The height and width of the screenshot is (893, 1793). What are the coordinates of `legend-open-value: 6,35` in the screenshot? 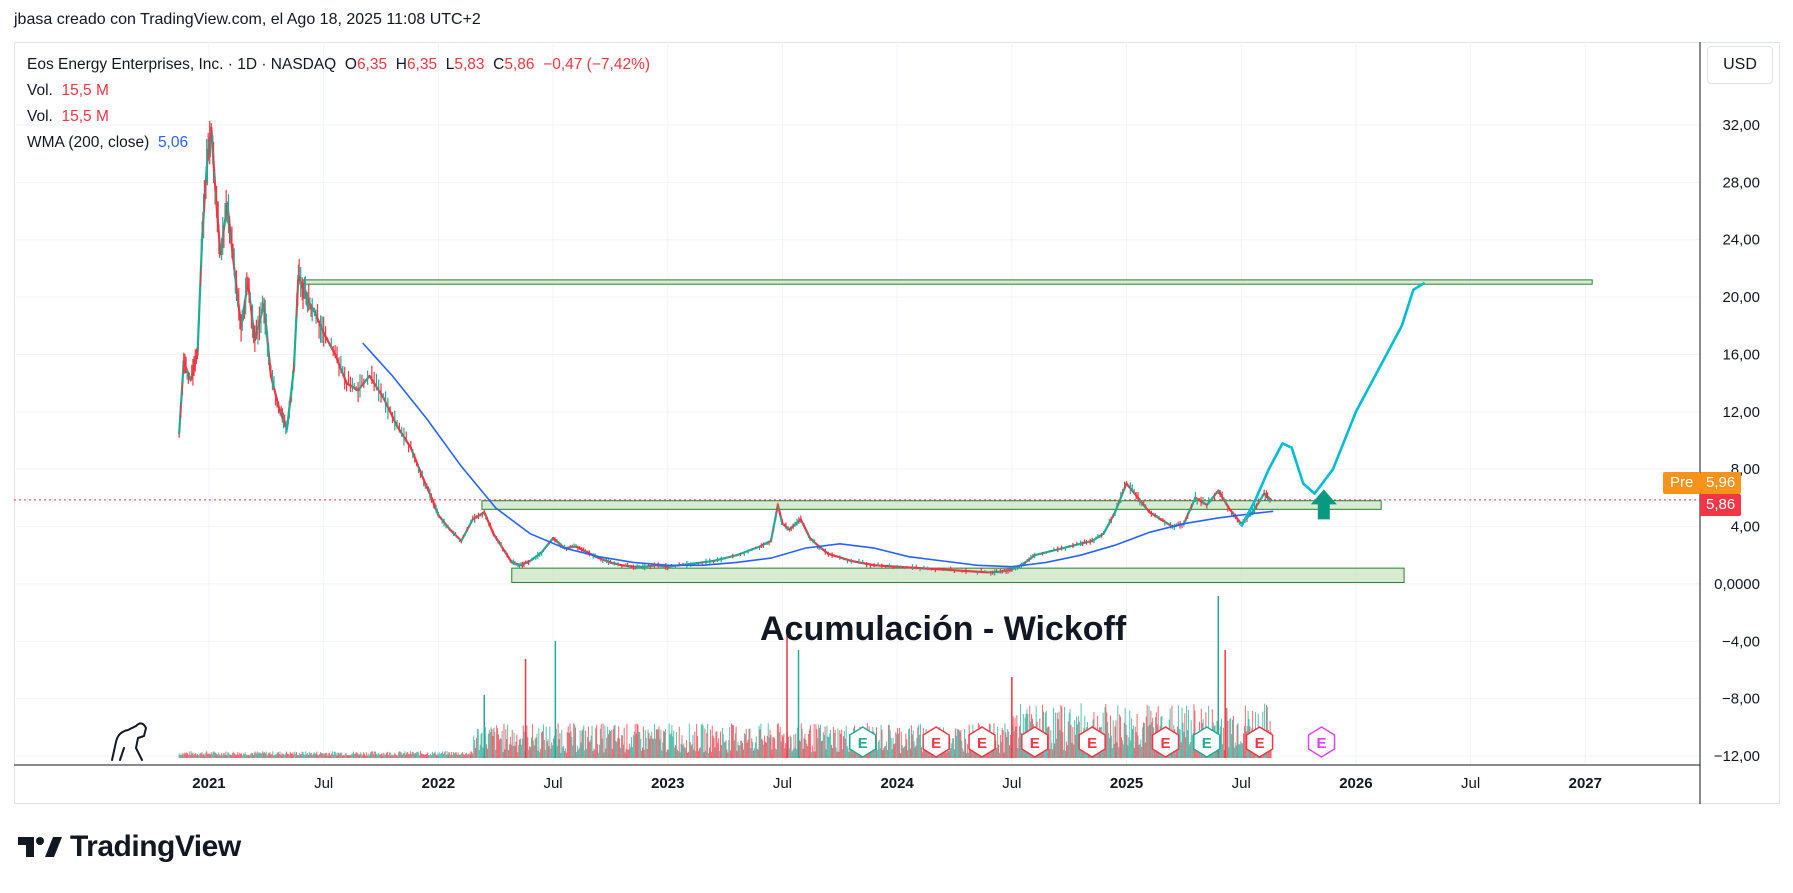 It's located at (372, 64).